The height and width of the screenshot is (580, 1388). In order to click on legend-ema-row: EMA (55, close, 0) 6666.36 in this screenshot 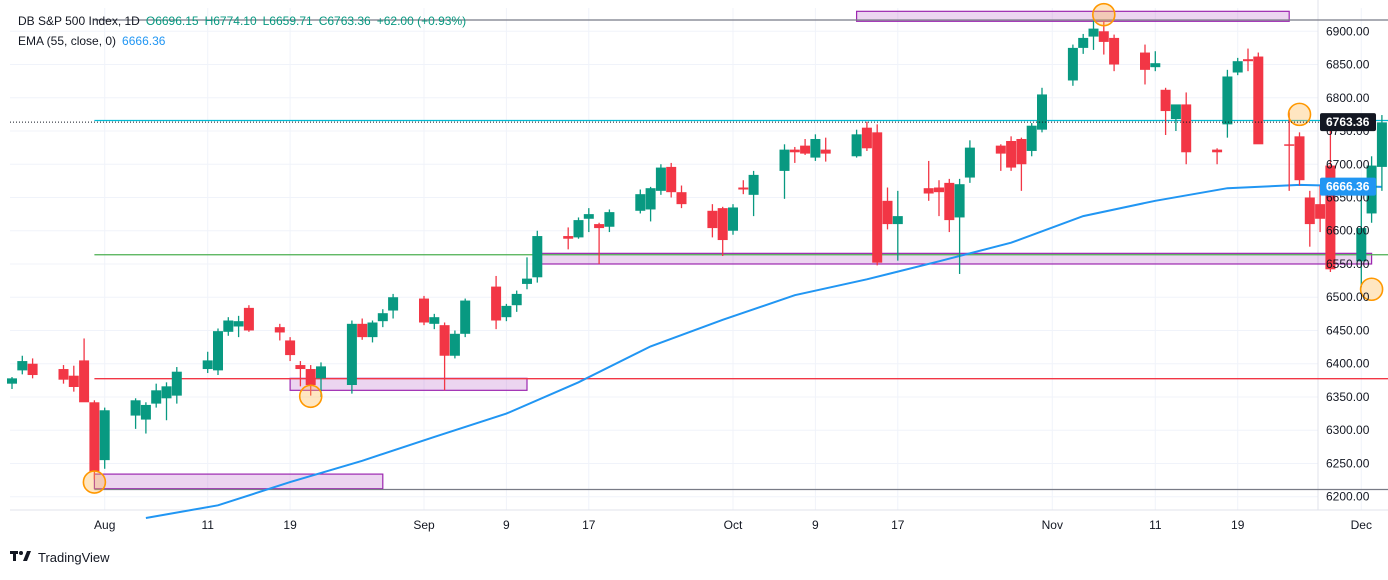, I will do `click(94, 41)`.